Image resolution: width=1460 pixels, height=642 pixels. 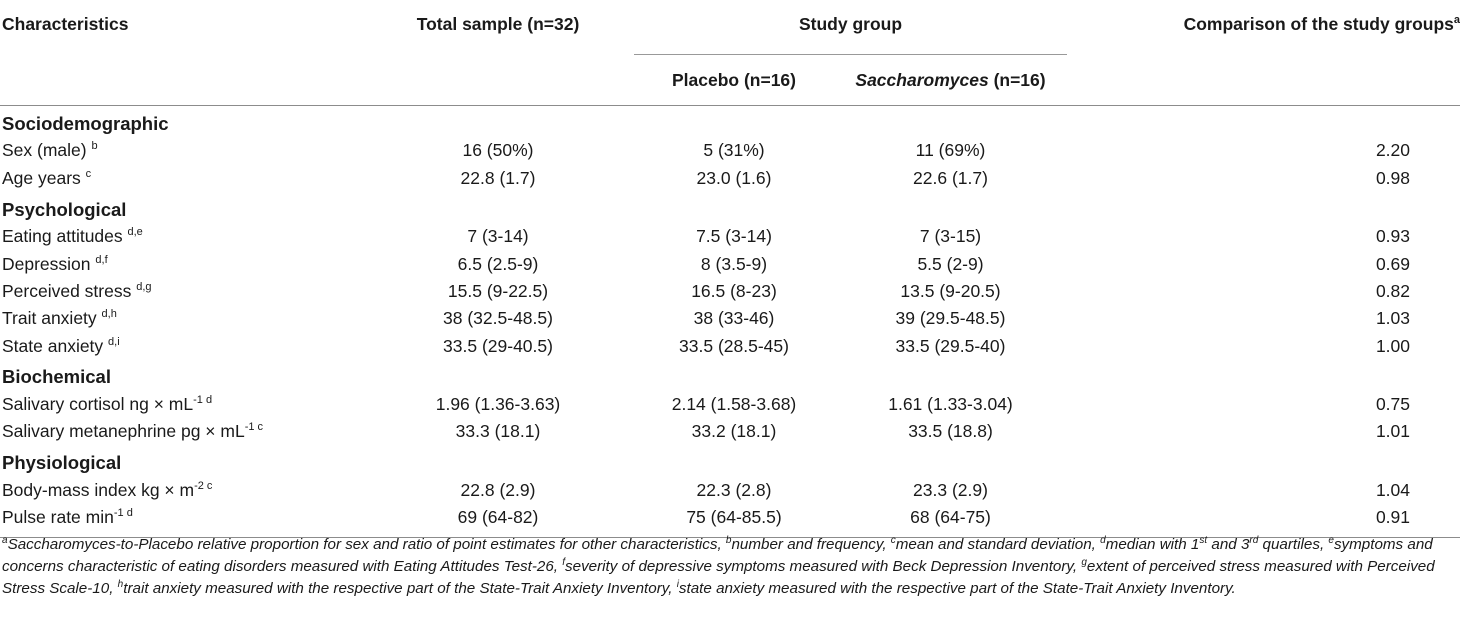 What do you see at coordinates (65, 24) in the screenshot?
I see `header-characteristics: Characteristics` at bounding box center [65, 24].